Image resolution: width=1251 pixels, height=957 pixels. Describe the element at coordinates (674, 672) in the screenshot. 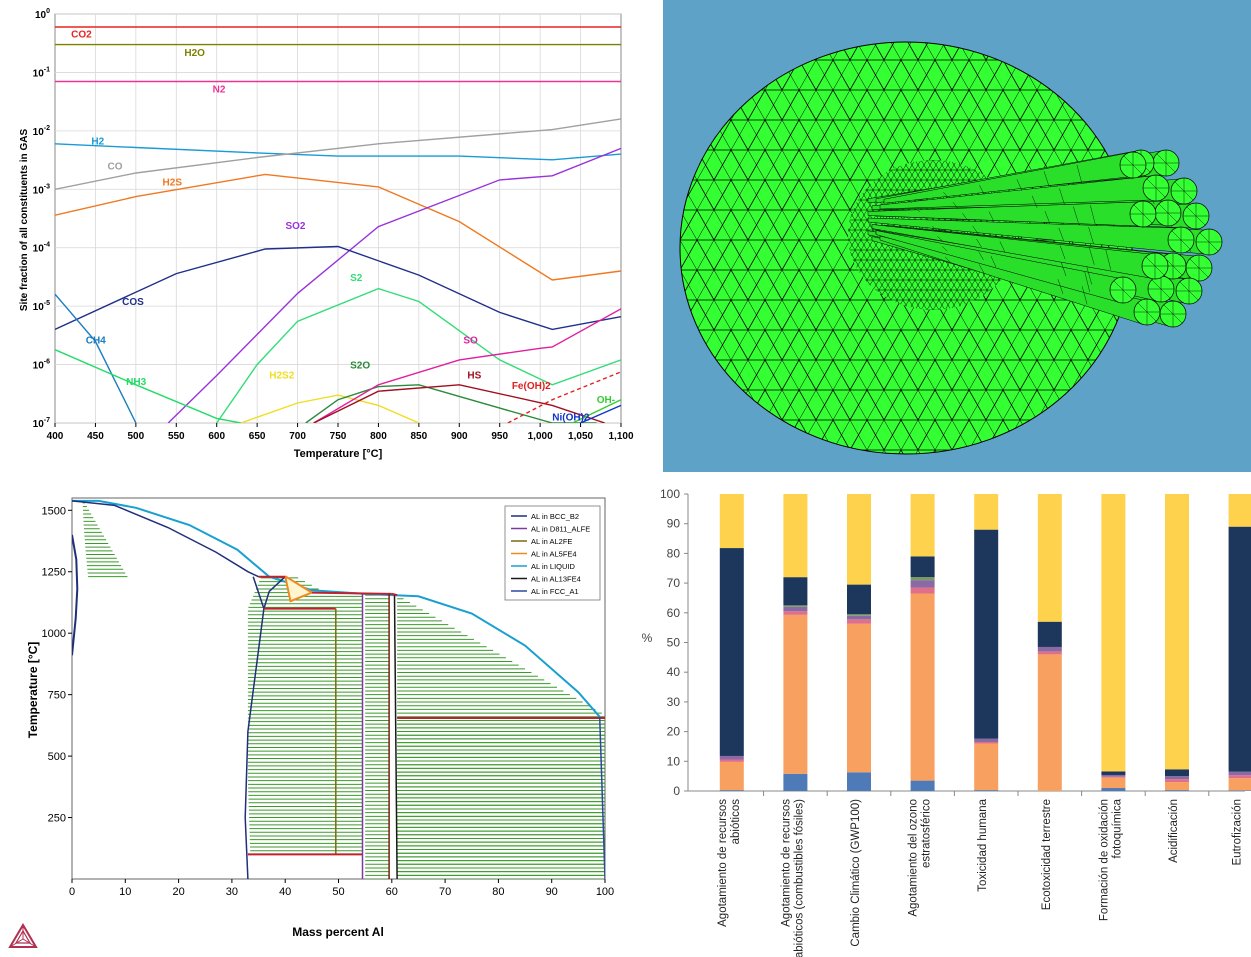

I see `lca-y-tick-label: 40` at that location.